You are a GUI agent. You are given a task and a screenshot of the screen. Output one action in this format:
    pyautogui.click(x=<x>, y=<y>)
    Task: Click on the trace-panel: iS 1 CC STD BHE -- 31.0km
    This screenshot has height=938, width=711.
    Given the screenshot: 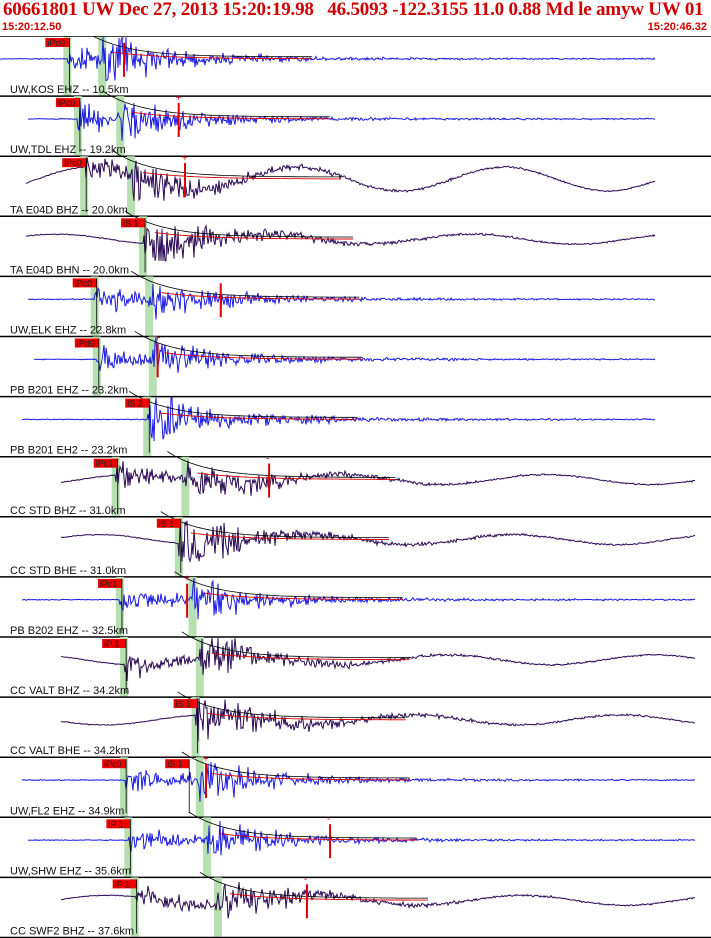 What is the action you would take?
    pyautogui.click(x=355, y=544)
    